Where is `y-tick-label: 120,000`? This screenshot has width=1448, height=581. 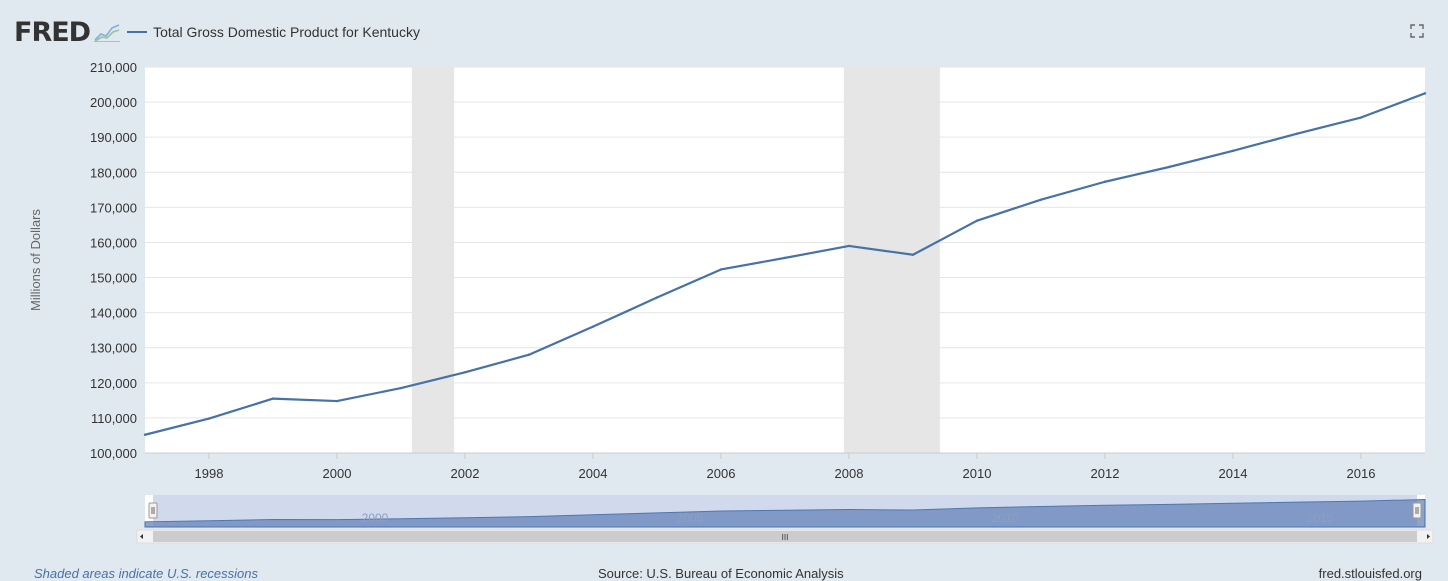
y-tick-label: 120,000 is located at coordinates (113, 383).